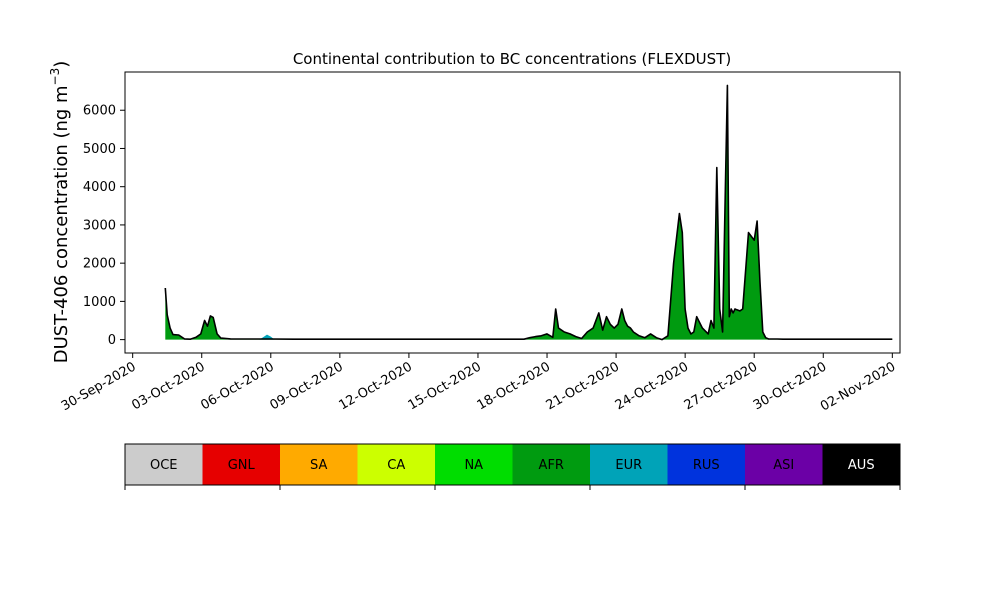  Describe the element at coordinates (168, 386) in the screenshot. I see `x-tick-label: 03-Oct-2020` at that location.